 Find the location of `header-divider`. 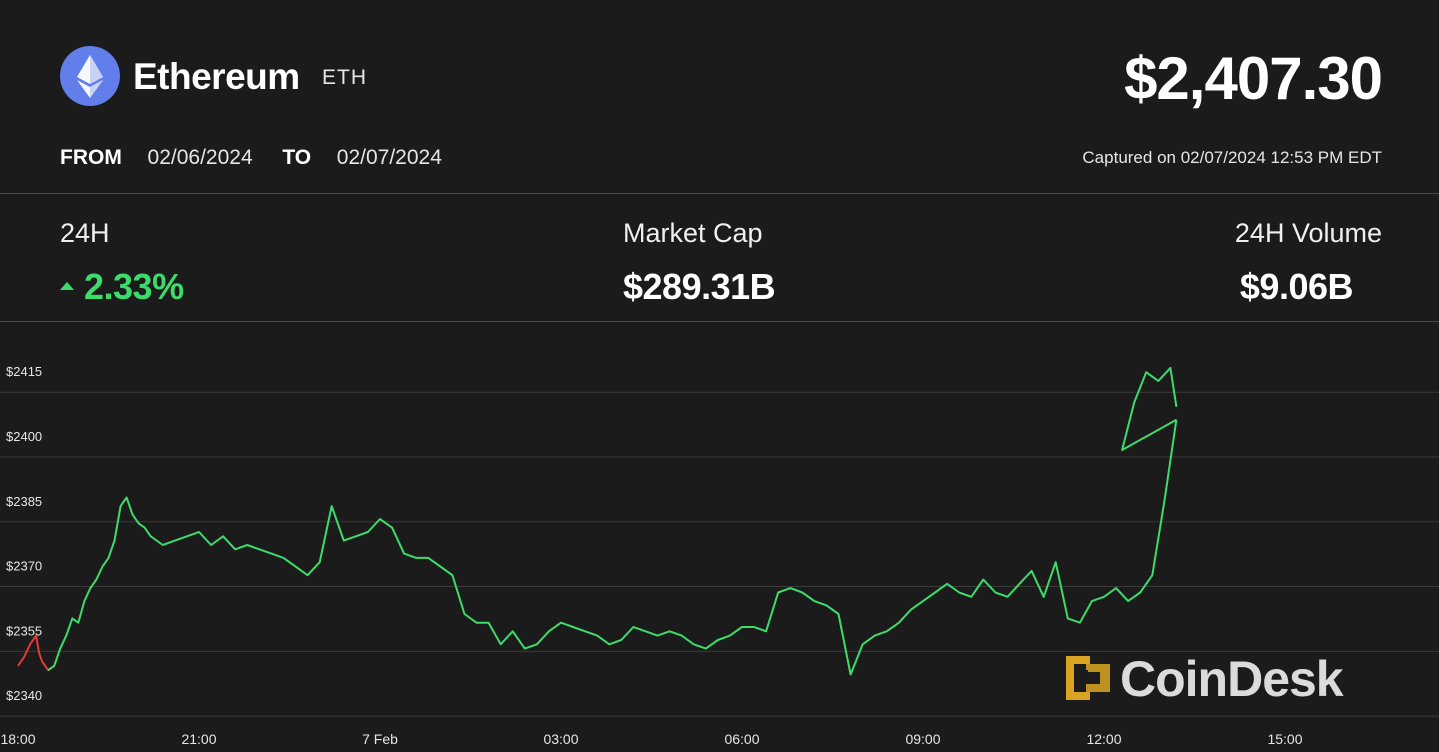

header-divider is located at coordinates (719, 193).